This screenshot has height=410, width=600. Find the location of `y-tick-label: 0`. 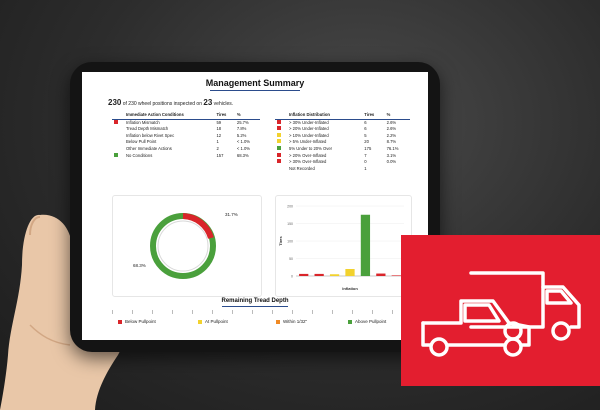

y-tick-label: 0 is located at coordinates (292, 277).